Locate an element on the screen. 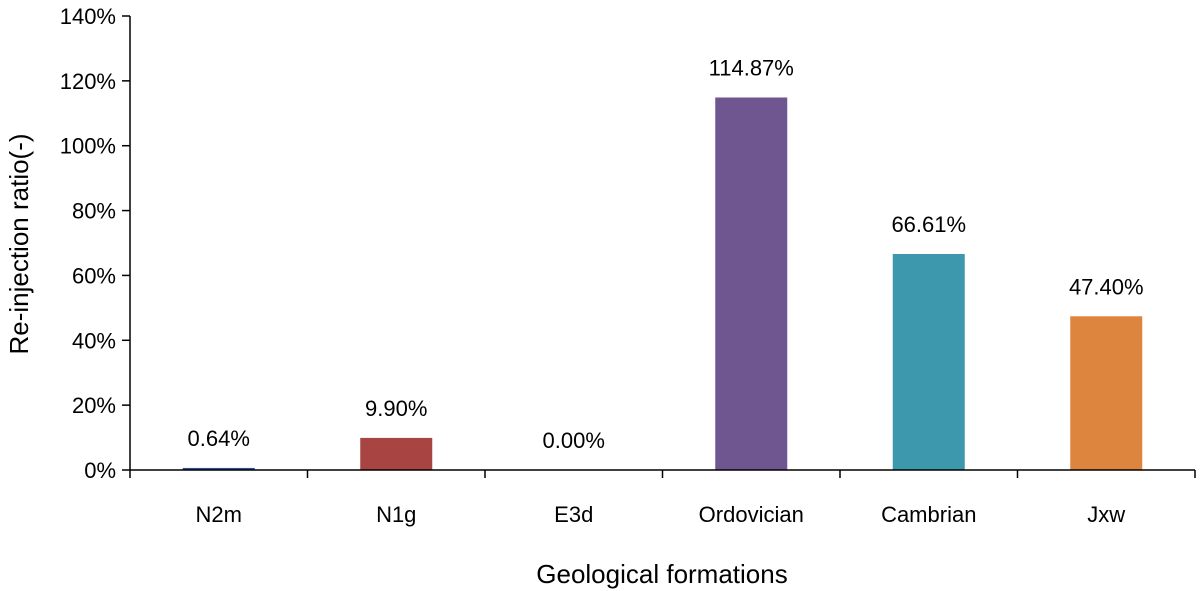  x-tick-label: Jxw is located at coordinates (1106, 514).